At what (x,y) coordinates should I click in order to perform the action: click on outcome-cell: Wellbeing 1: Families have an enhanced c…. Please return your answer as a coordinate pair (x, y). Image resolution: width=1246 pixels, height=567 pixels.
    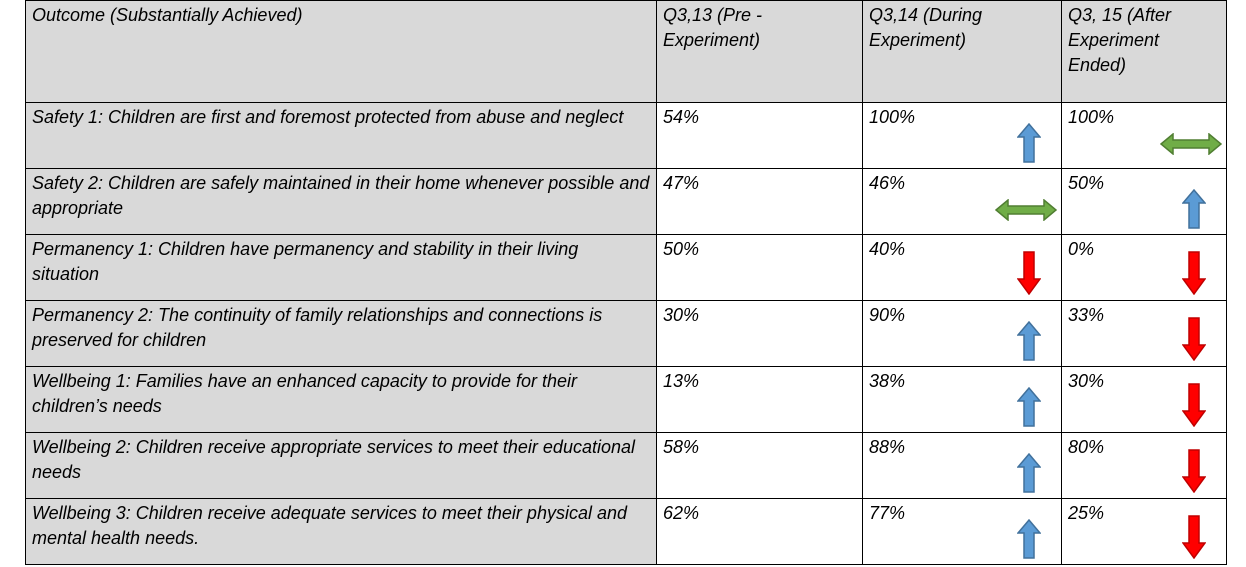
    Looking at the image, I should click on (341, 399).